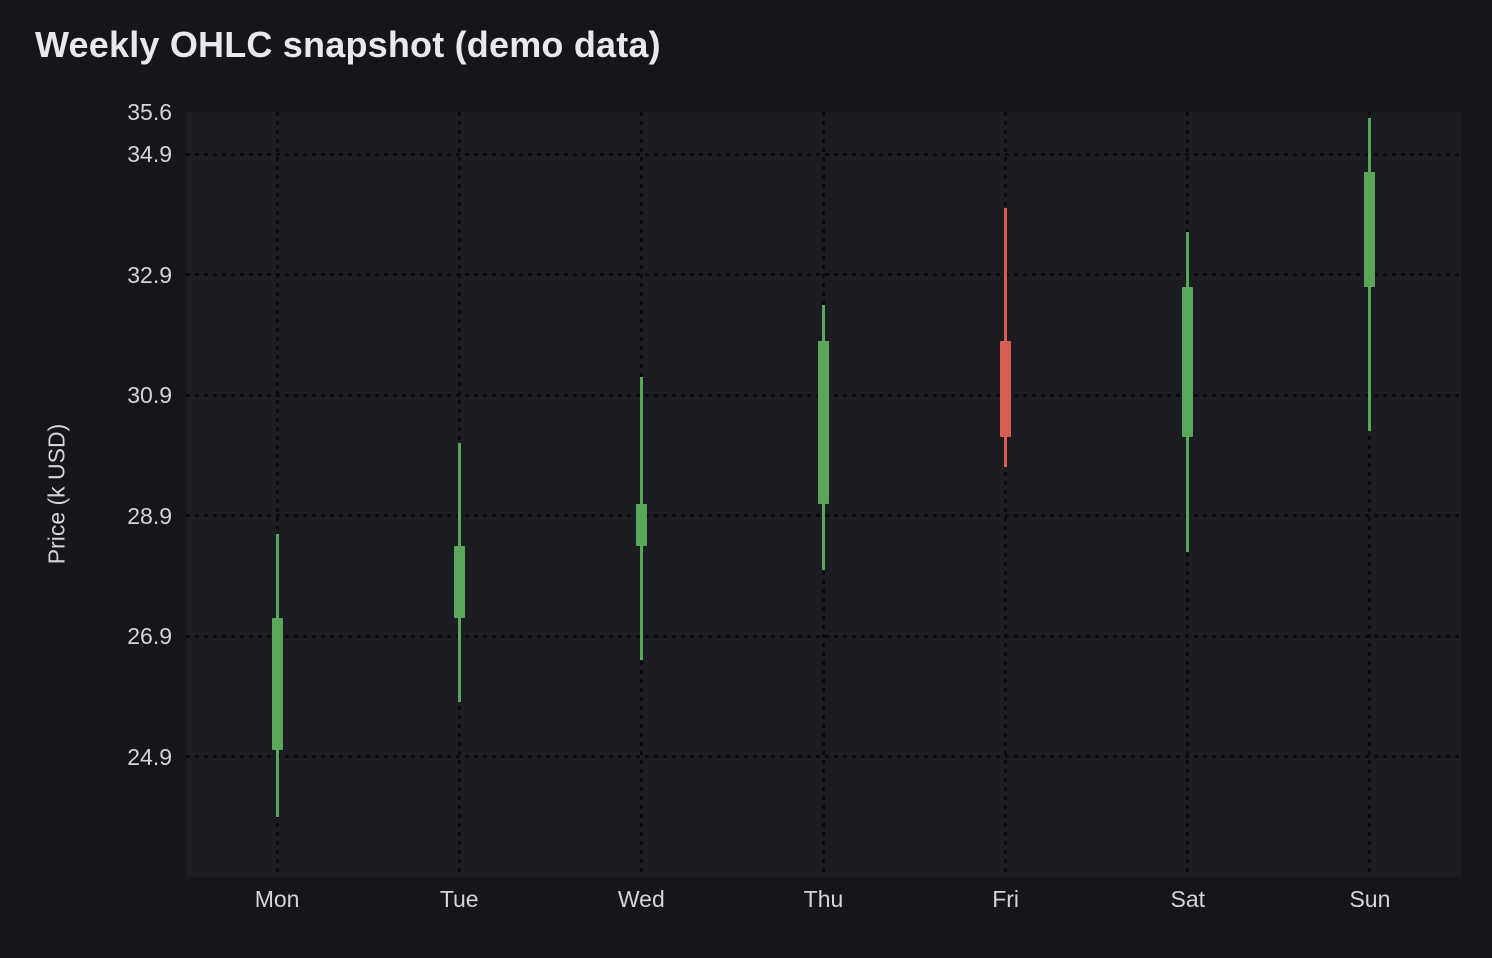 Image resolution: width=1492 pixels, height=958 pixels. Describe the element at coordinates (348, 44) in the screenshot. I see `chart-title: Weekly OHLC snapshot (demo data)` at that location.